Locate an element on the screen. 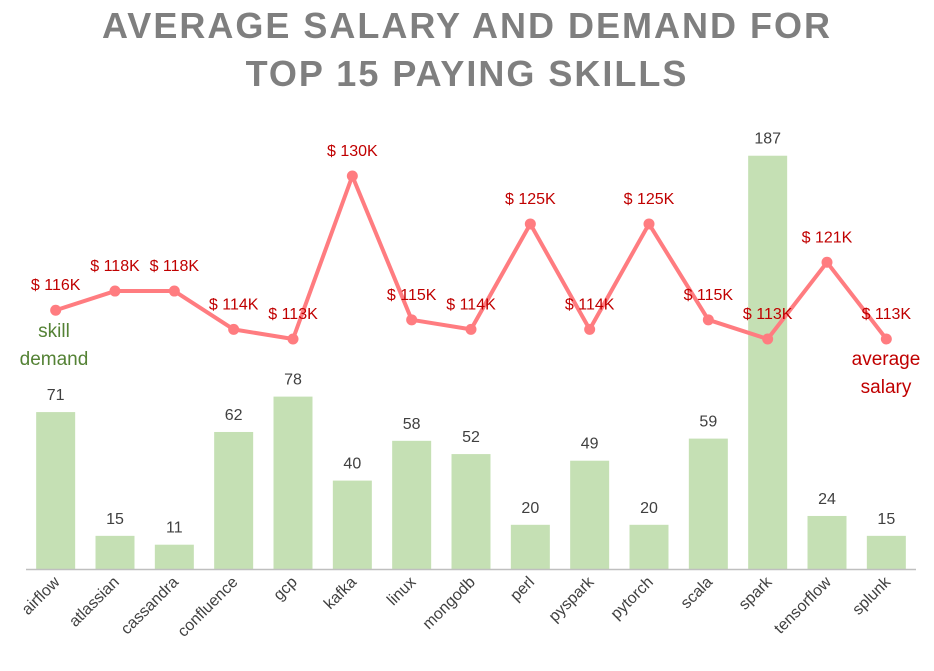 Image resolution: width=934 pixels, height=671 pixels. demand-data-label: 59 is located at coordinates (708, 422).